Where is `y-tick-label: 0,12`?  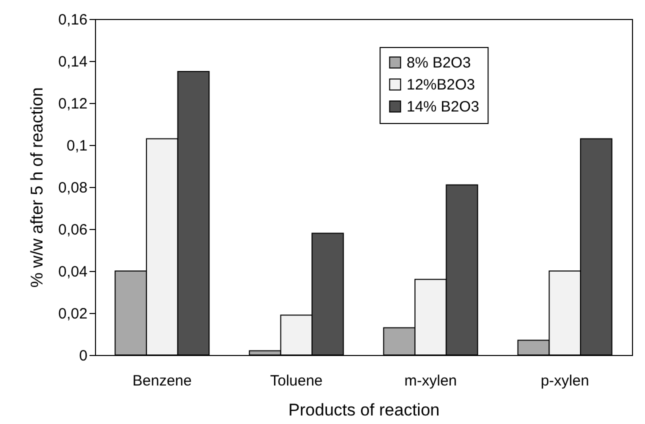 y-tick-label: 0,12 is located at coordinates (73, 104).